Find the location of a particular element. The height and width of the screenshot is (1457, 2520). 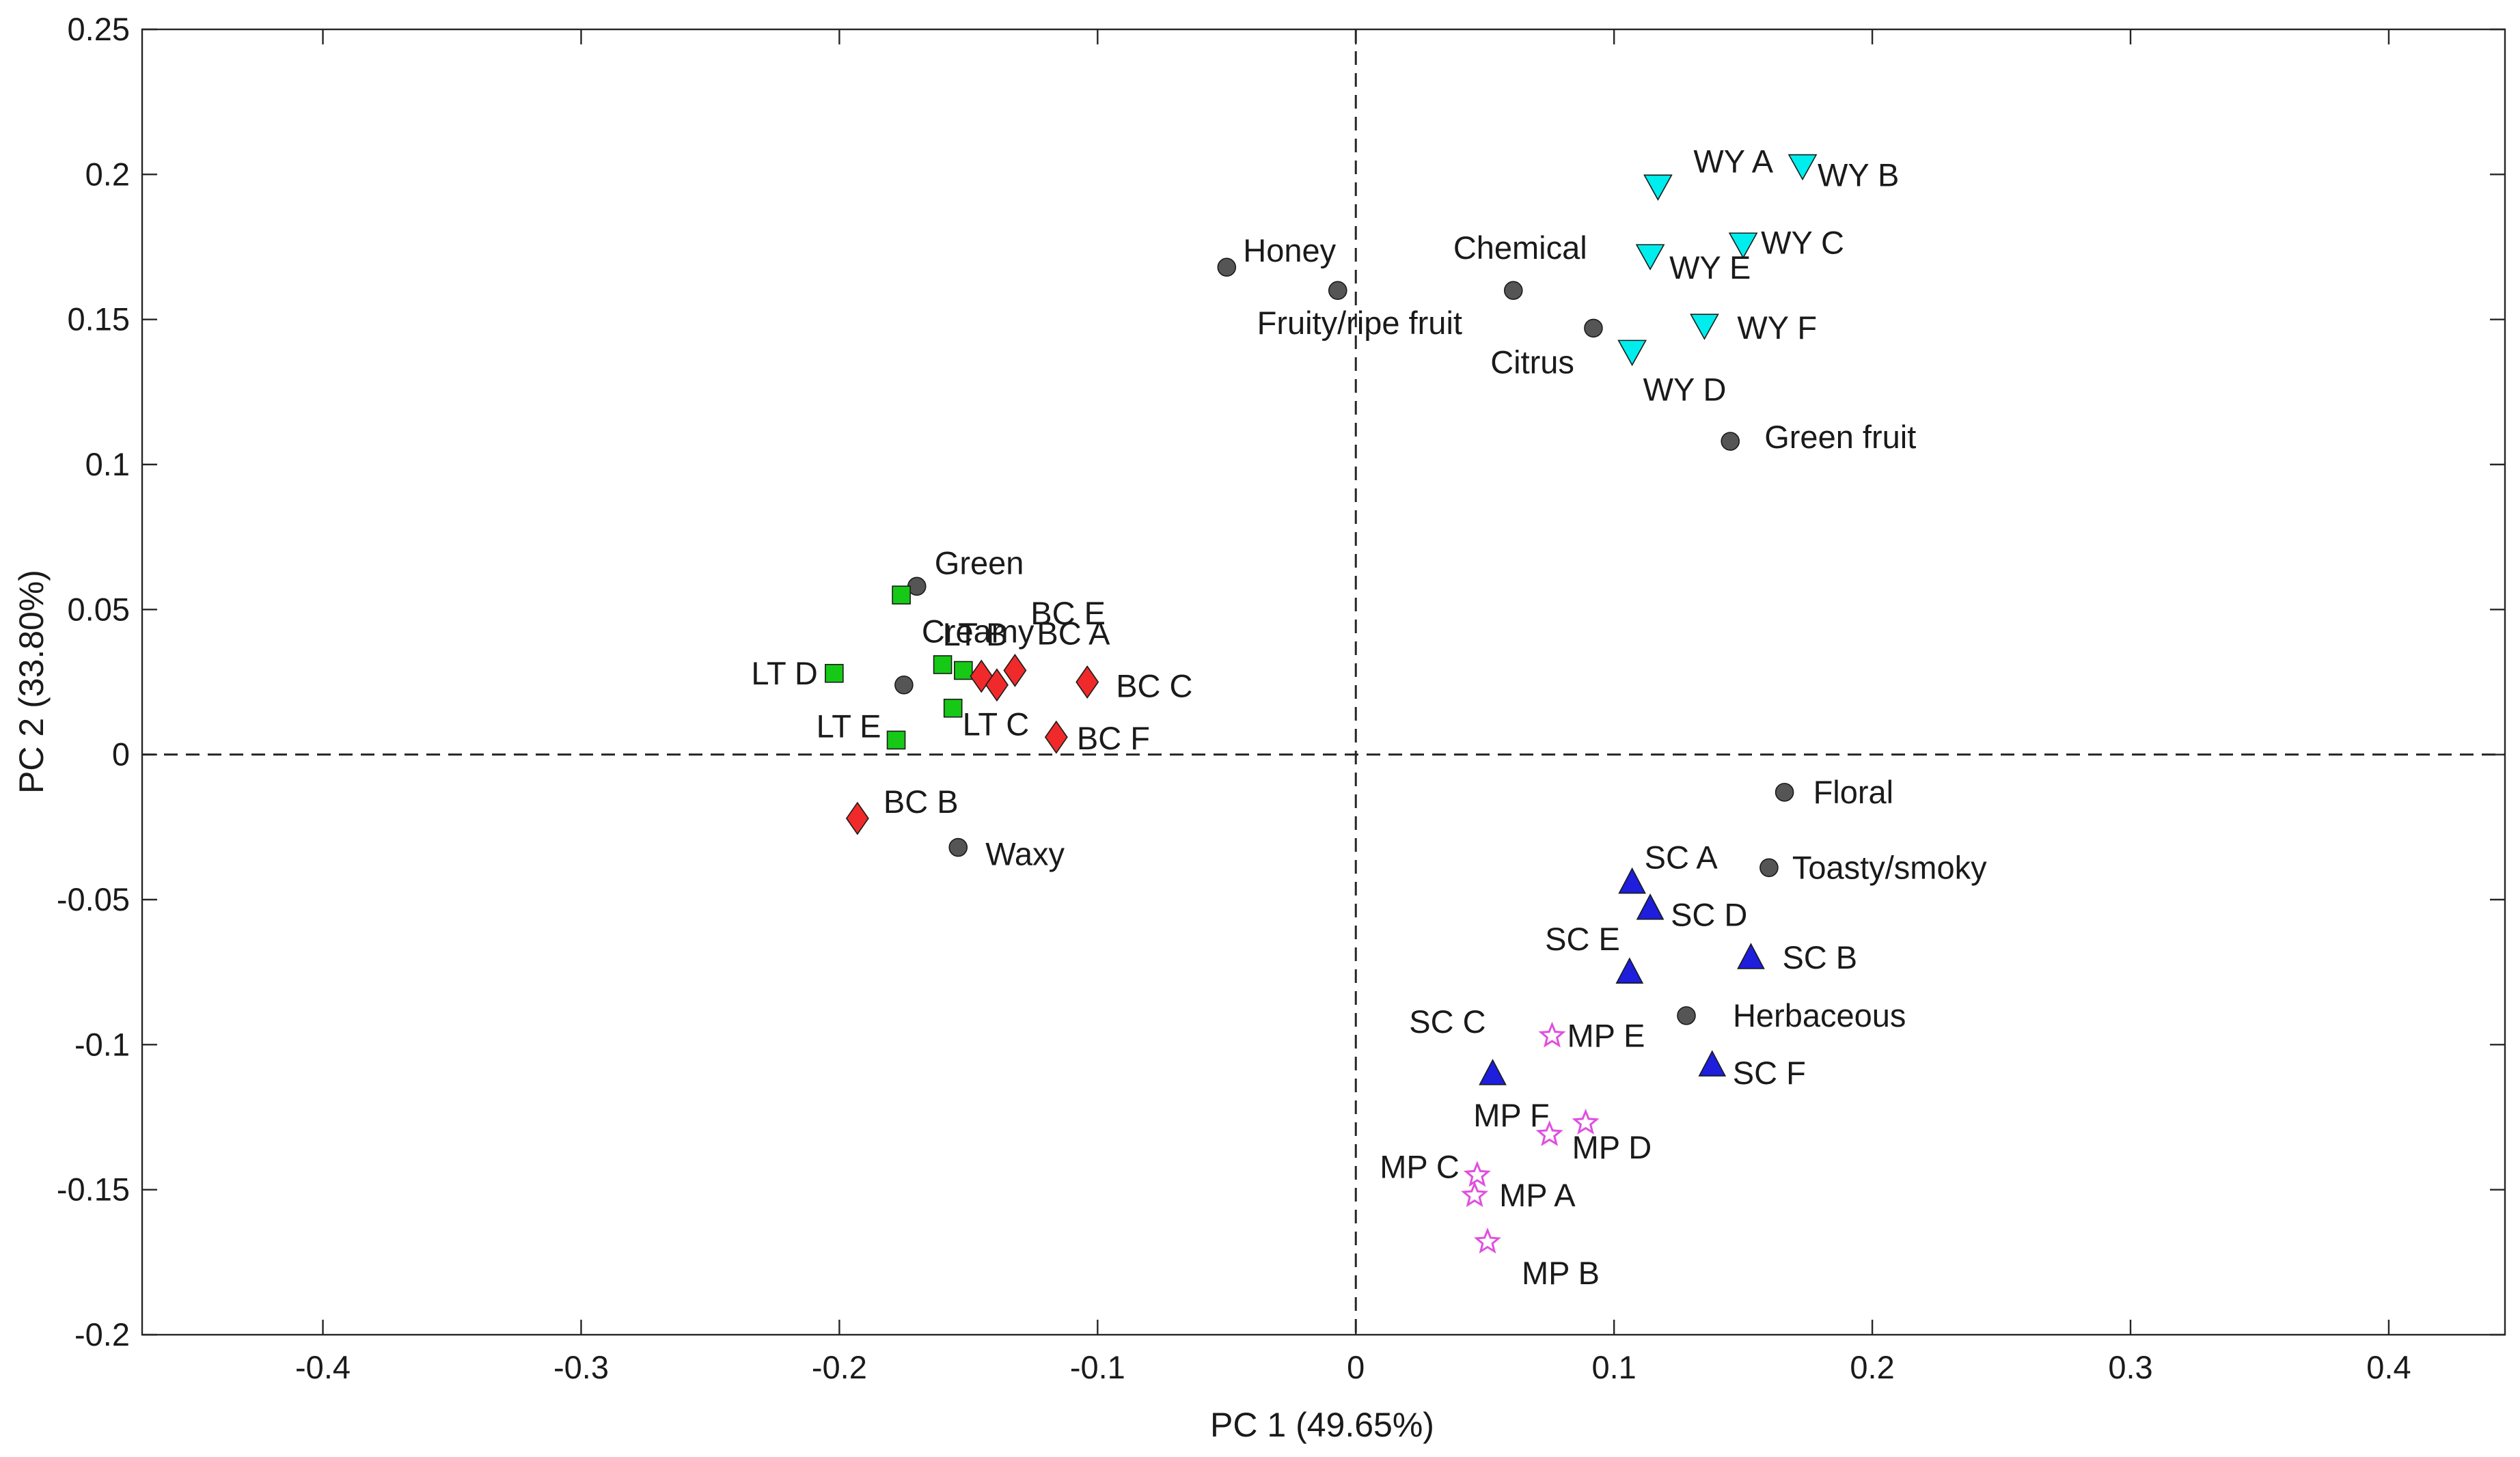

label-wy-c: WY C is located at coordinates (1802, 242).